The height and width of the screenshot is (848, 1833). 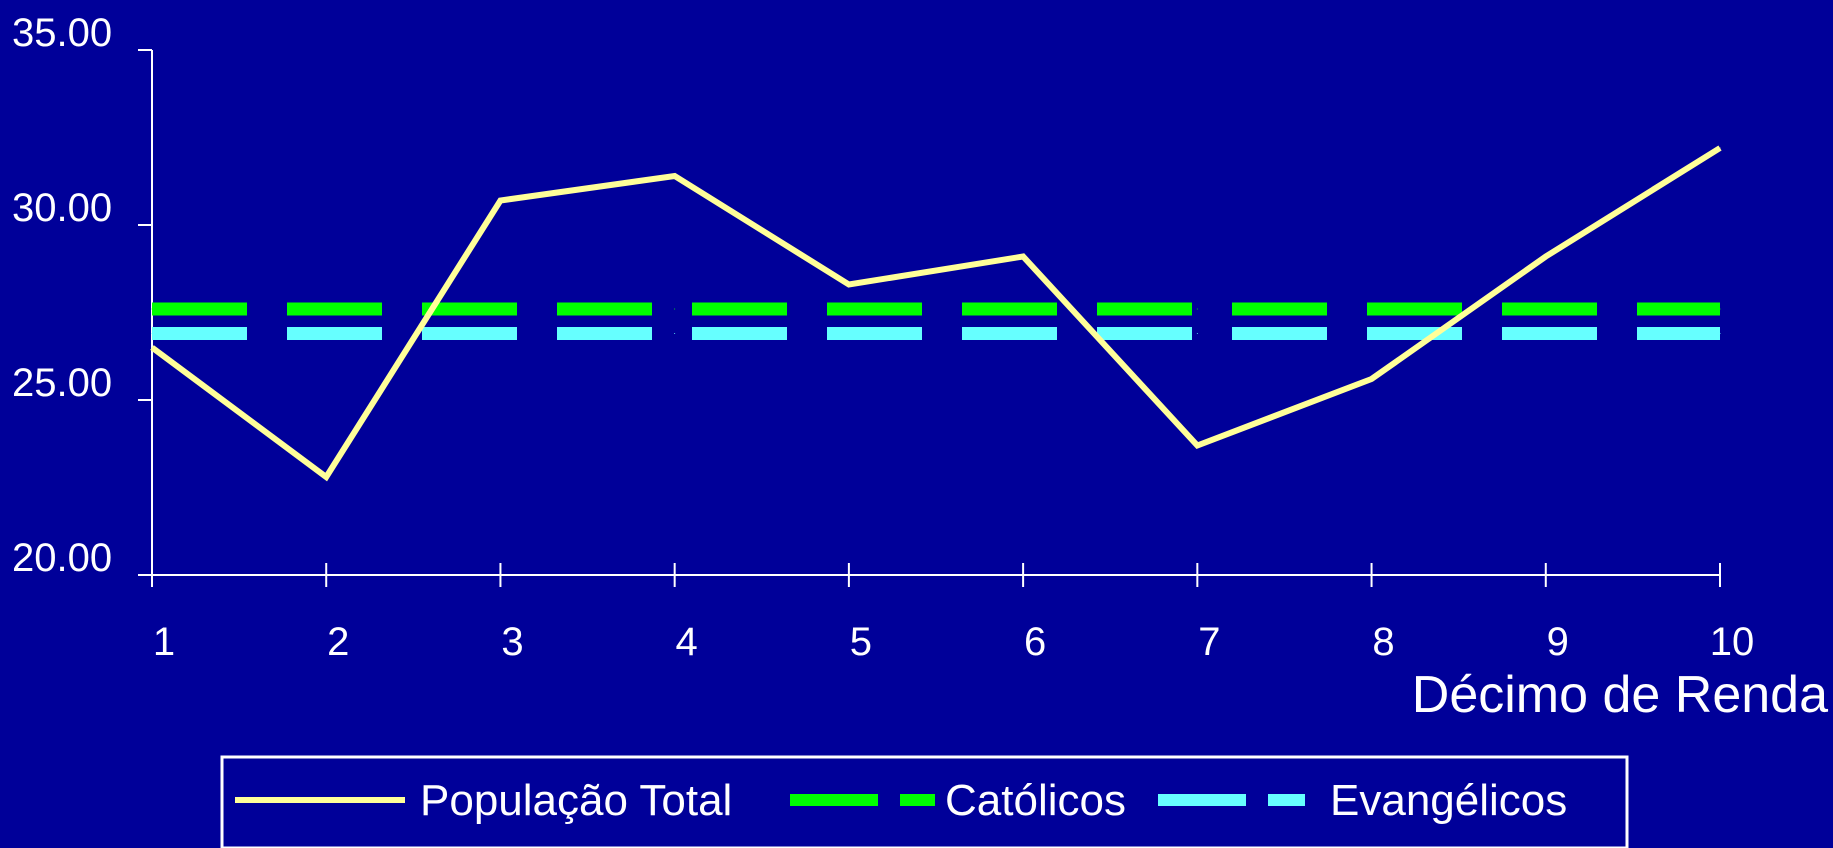 What do you see at coordinates (82, 295) in the screenshot?
I see `y-ticks: 20.00 25.00 30.00 35.00` at bounding box center [82, 295].